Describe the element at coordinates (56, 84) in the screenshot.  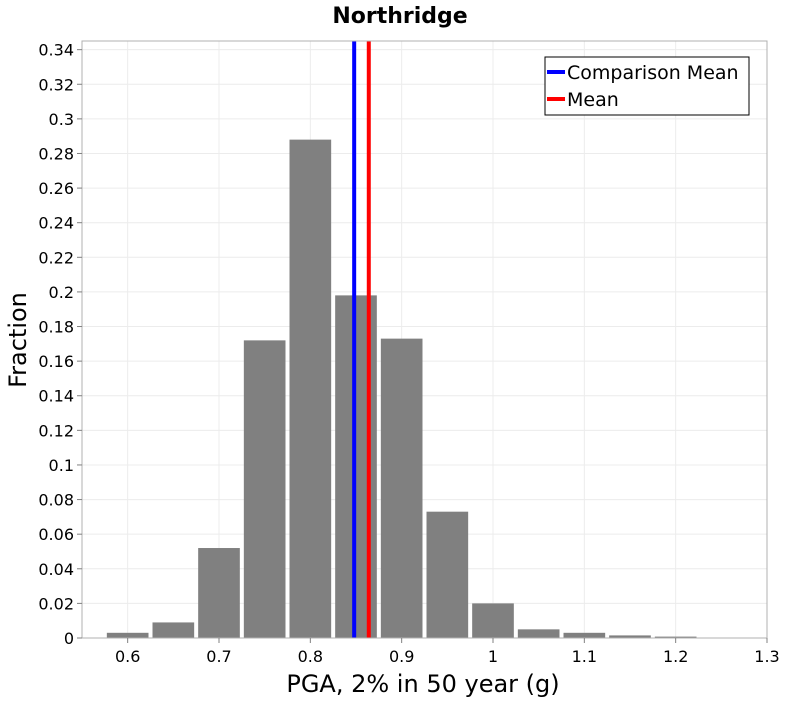
I see `y-tick-label: 0.32` at that location.